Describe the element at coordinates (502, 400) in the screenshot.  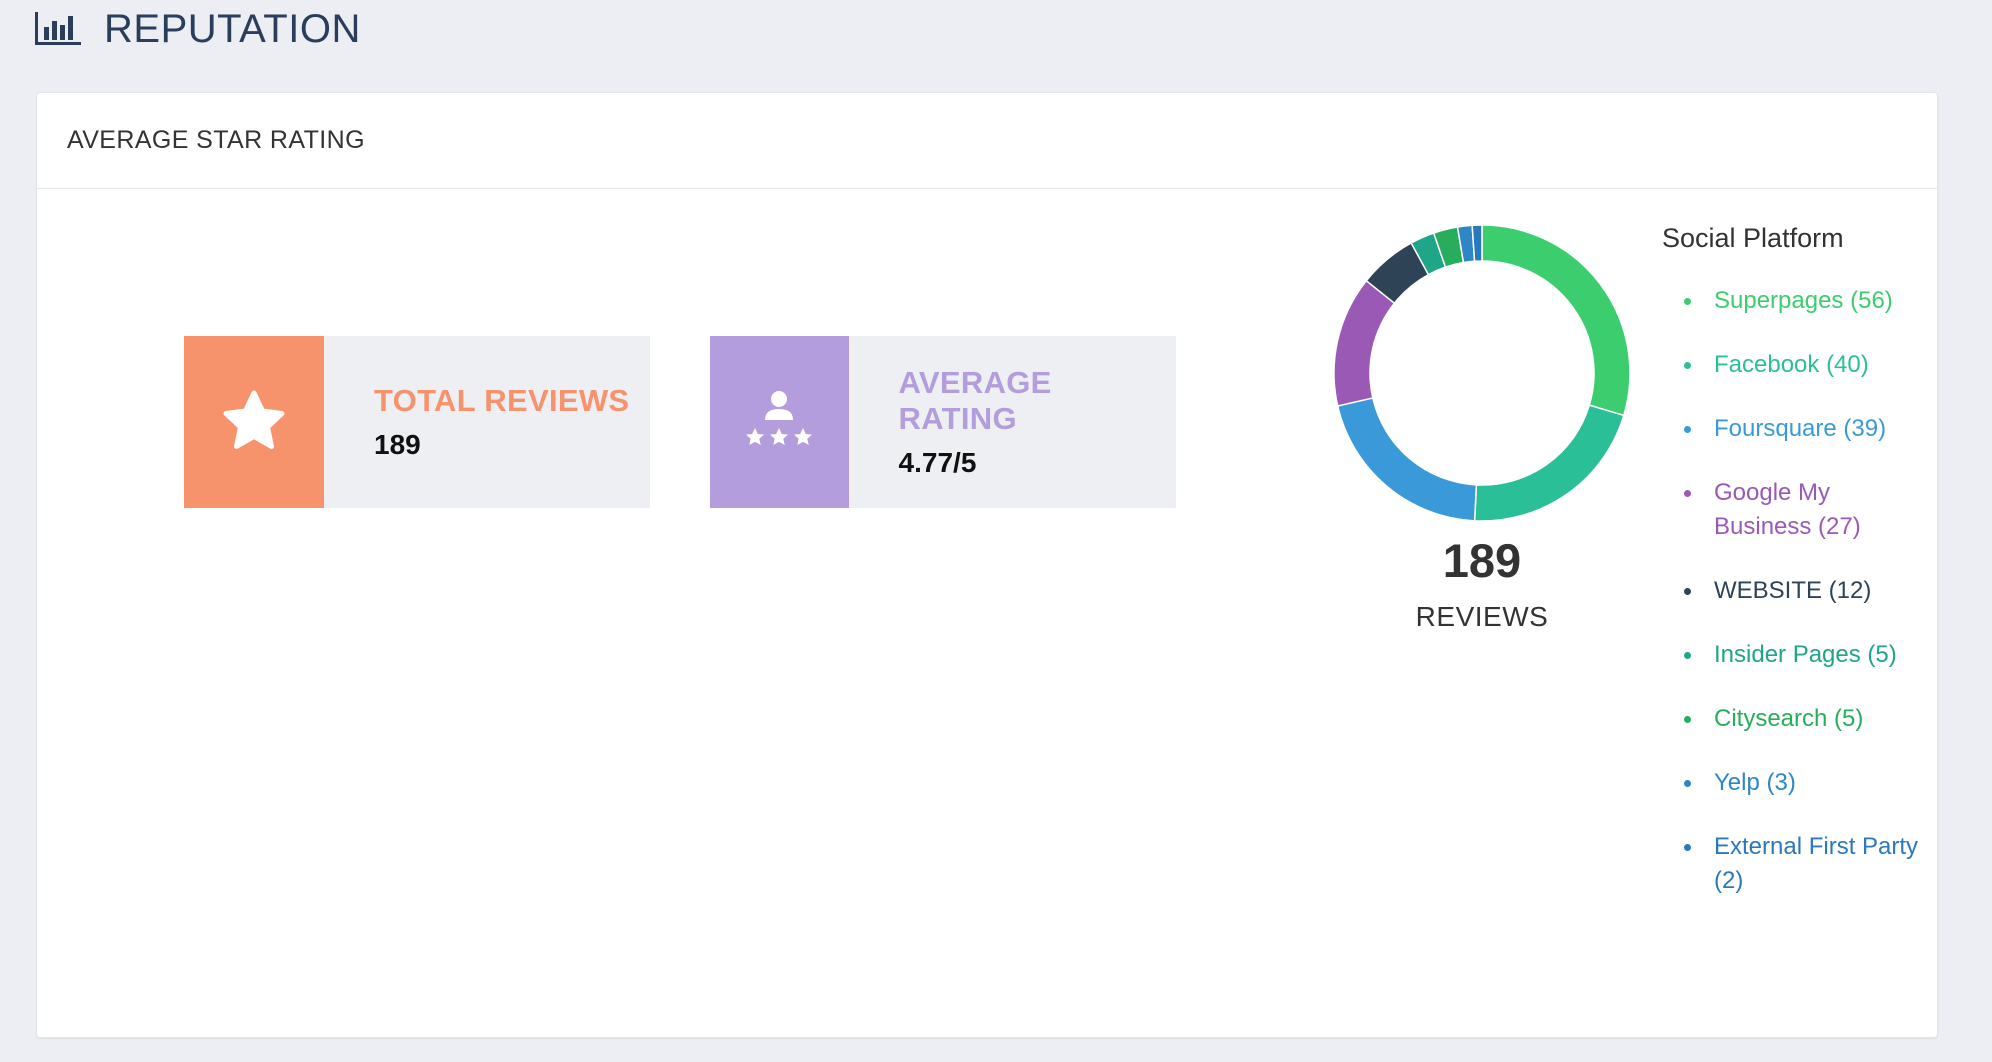
I see `total-reviews-label: TOTAL REVIEWS` at that location.